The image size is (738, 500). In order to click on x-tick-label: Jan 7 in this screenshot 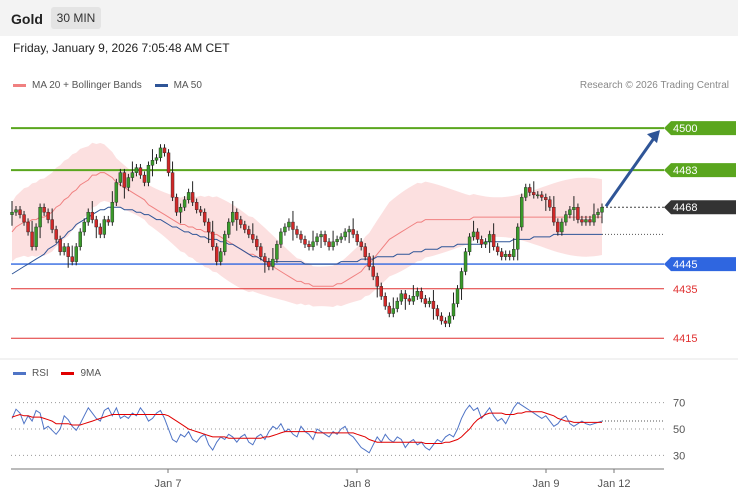, I will do `click(168, 484)`.